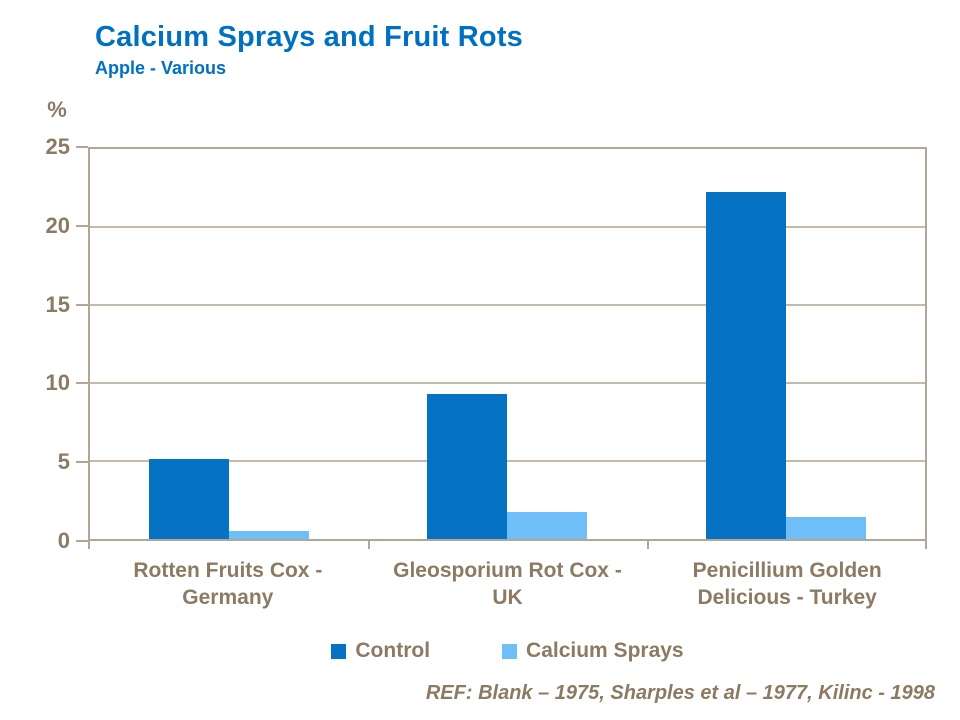  I want to click on y-tick-label-20: 20, so click(57, 225).